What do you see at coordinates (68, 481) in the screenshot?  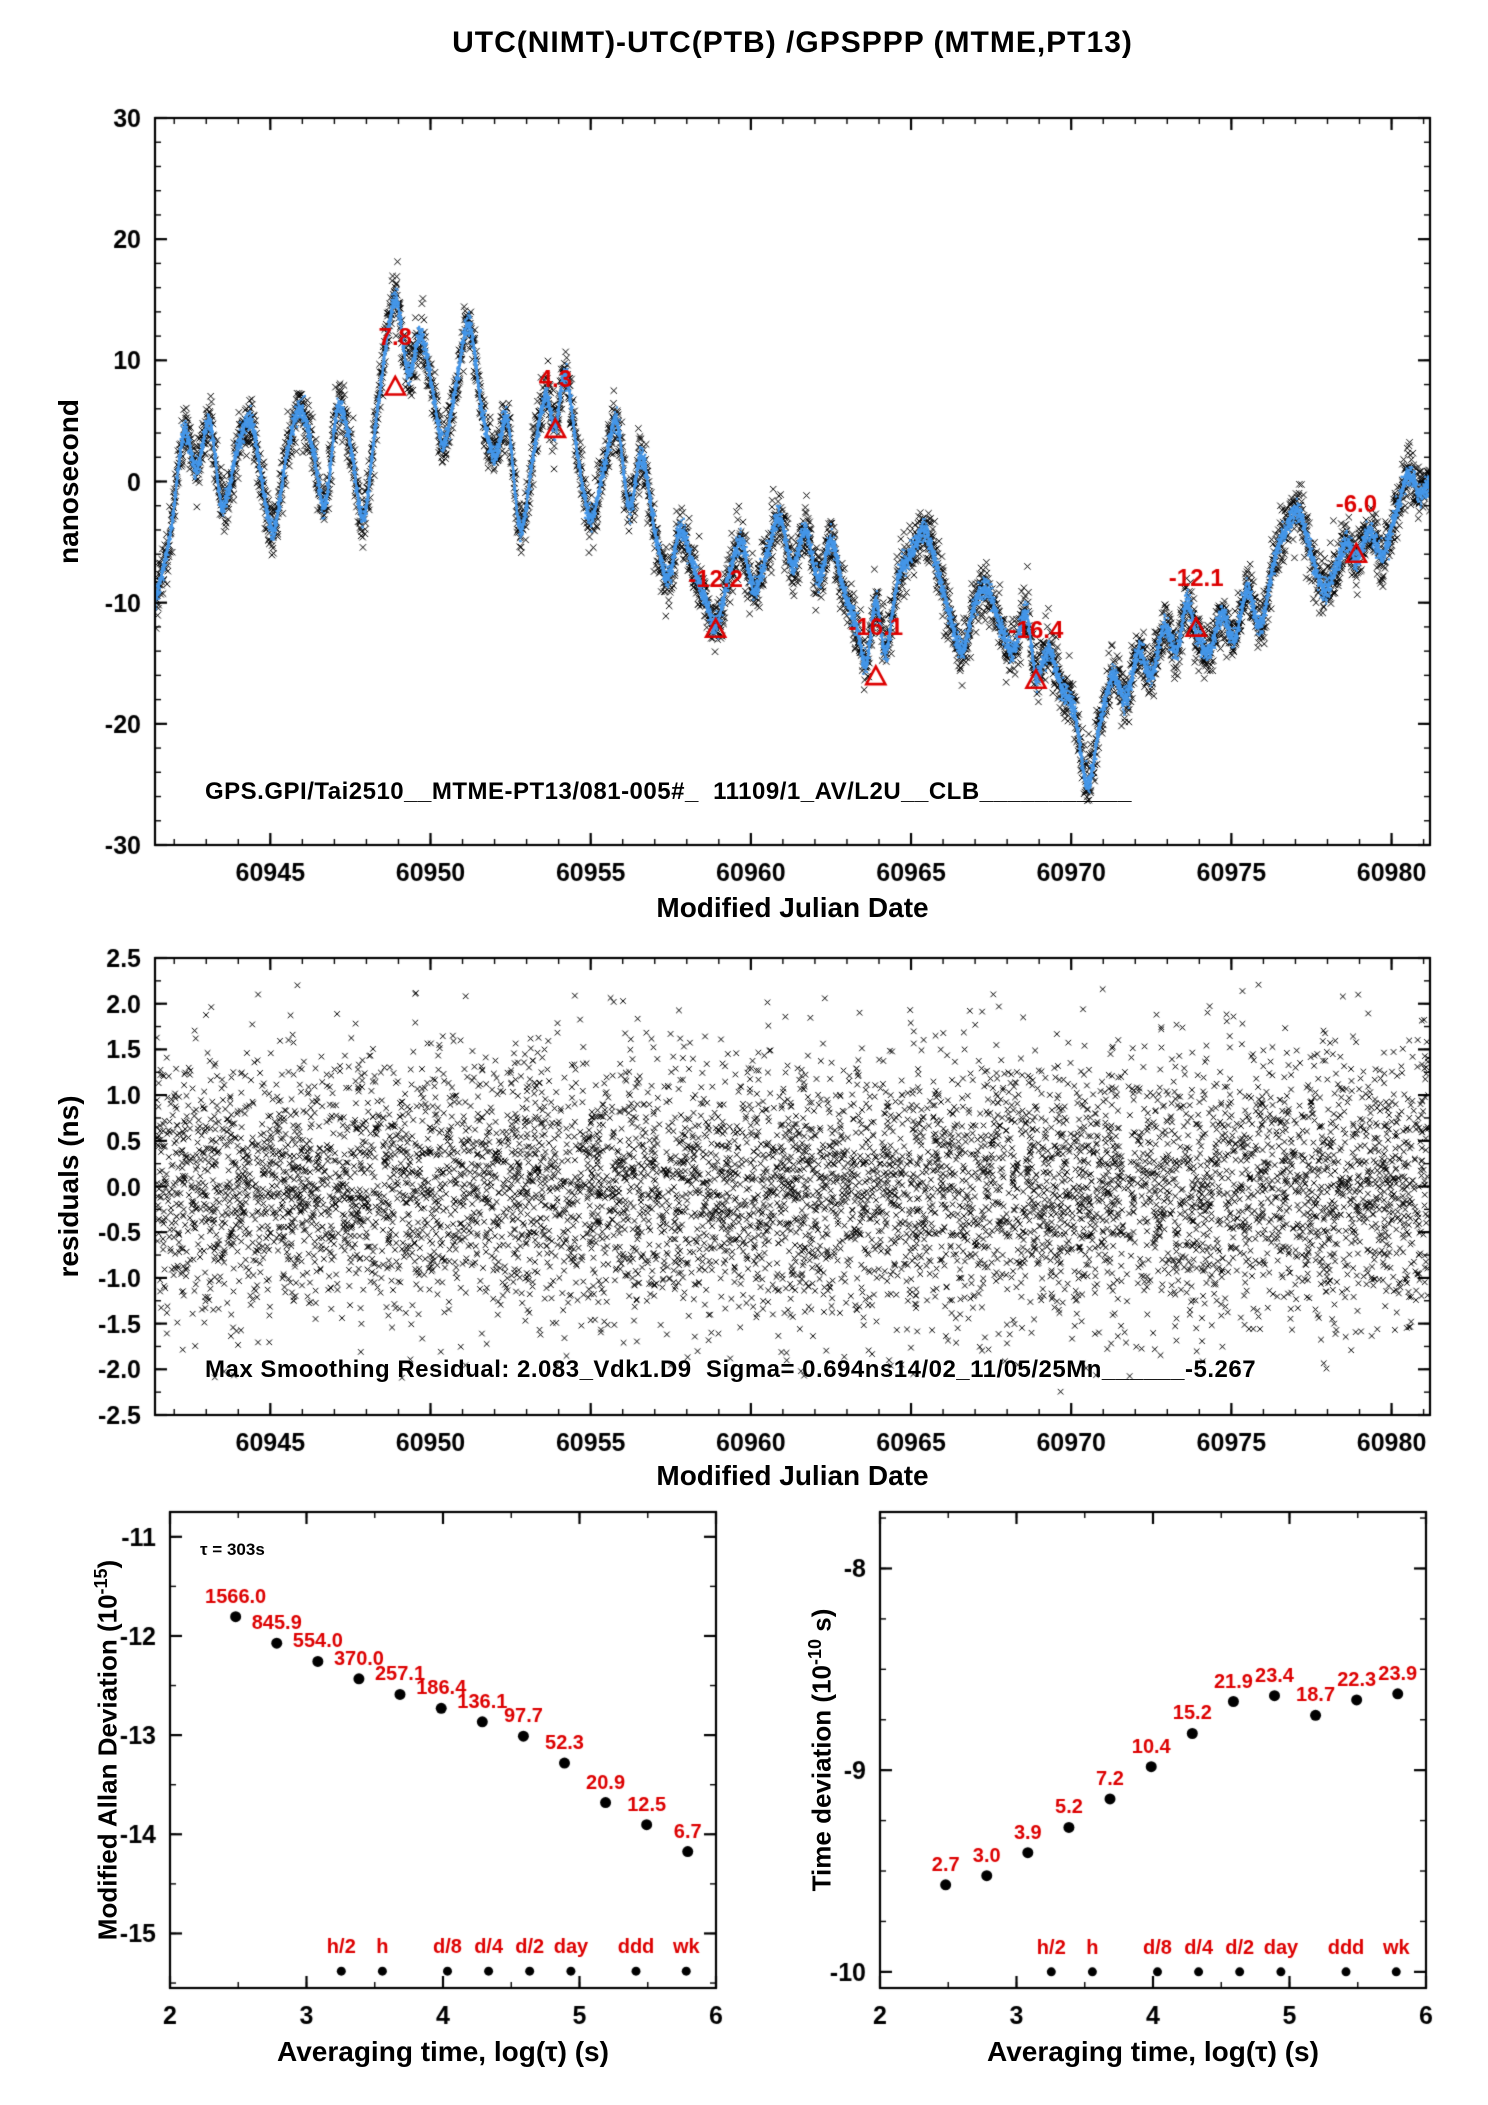 I see `panel1-y-axis-label: nanosecond` at bounding box center [68, 481].